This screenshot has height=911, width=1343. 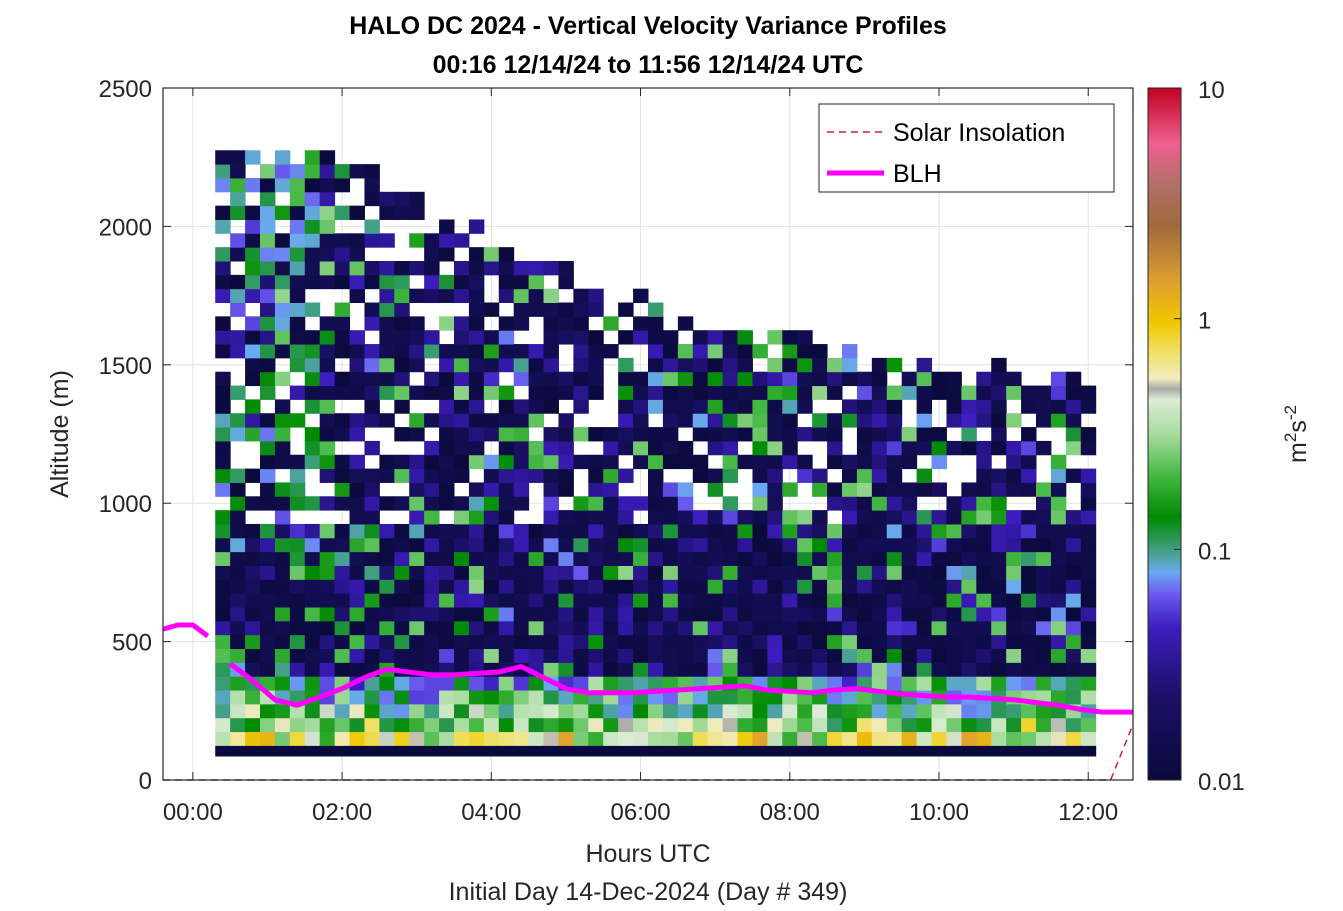 I want to click on colorbar, so click(x=1164, y=434).